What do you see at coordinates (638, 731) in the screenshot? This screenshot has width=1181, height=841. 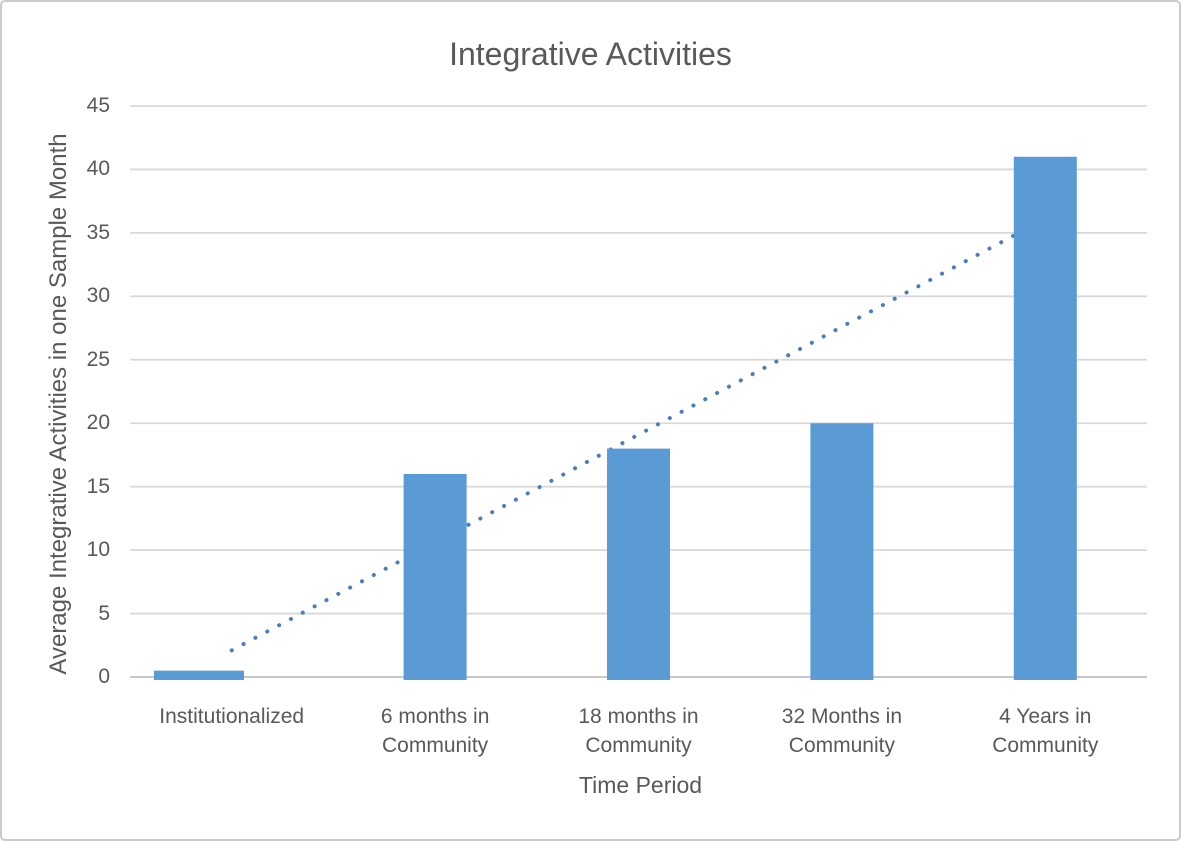 I see `x-category-label: 18 months in Community` at bounding box center [638, 731].